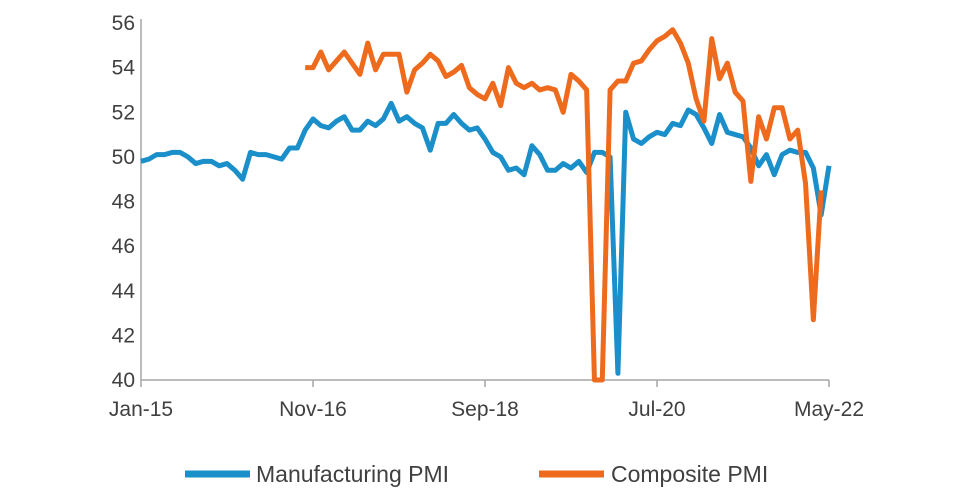 Image resolution: width=975 pixels, height=500 pixels. I want to click on y-tick-label: 48, so click(123, 202).